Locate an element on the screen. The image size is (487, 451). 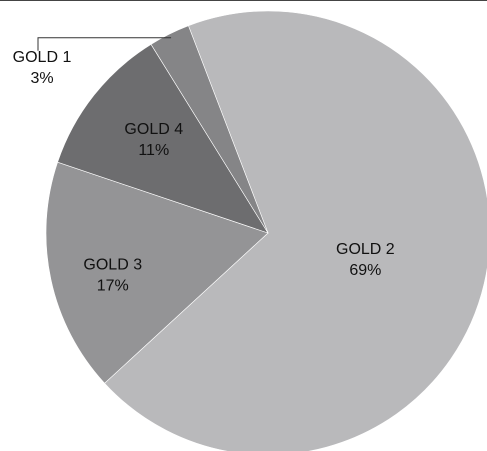
slice-label-gold-4: GOLD 4 is located at coordinates (153, 129).